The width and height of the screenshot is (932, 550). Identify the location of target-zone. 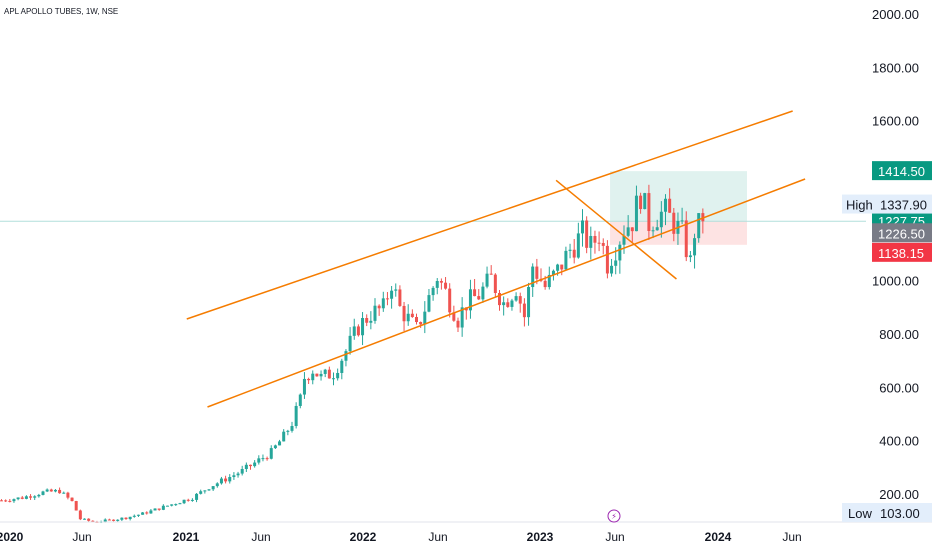
(678, 196).